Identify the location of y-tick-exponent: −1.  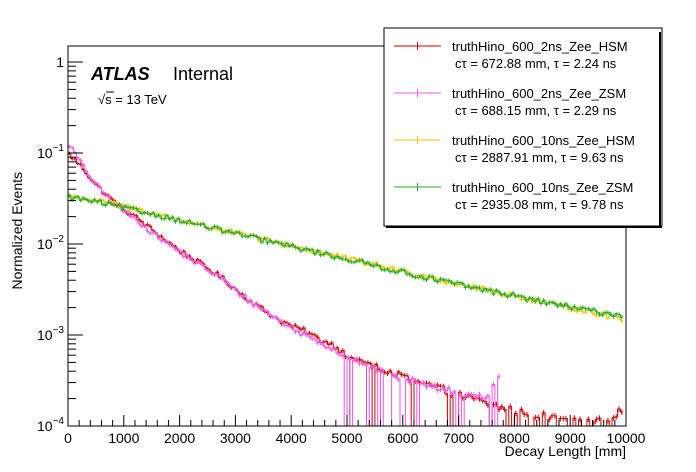
(59, 148).